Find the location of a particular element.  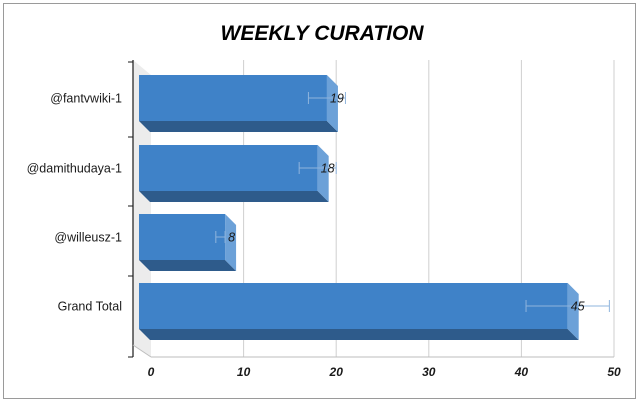

x-tick-labels: 0 10 20 30 40 50 is located at coordinates (384, 372).